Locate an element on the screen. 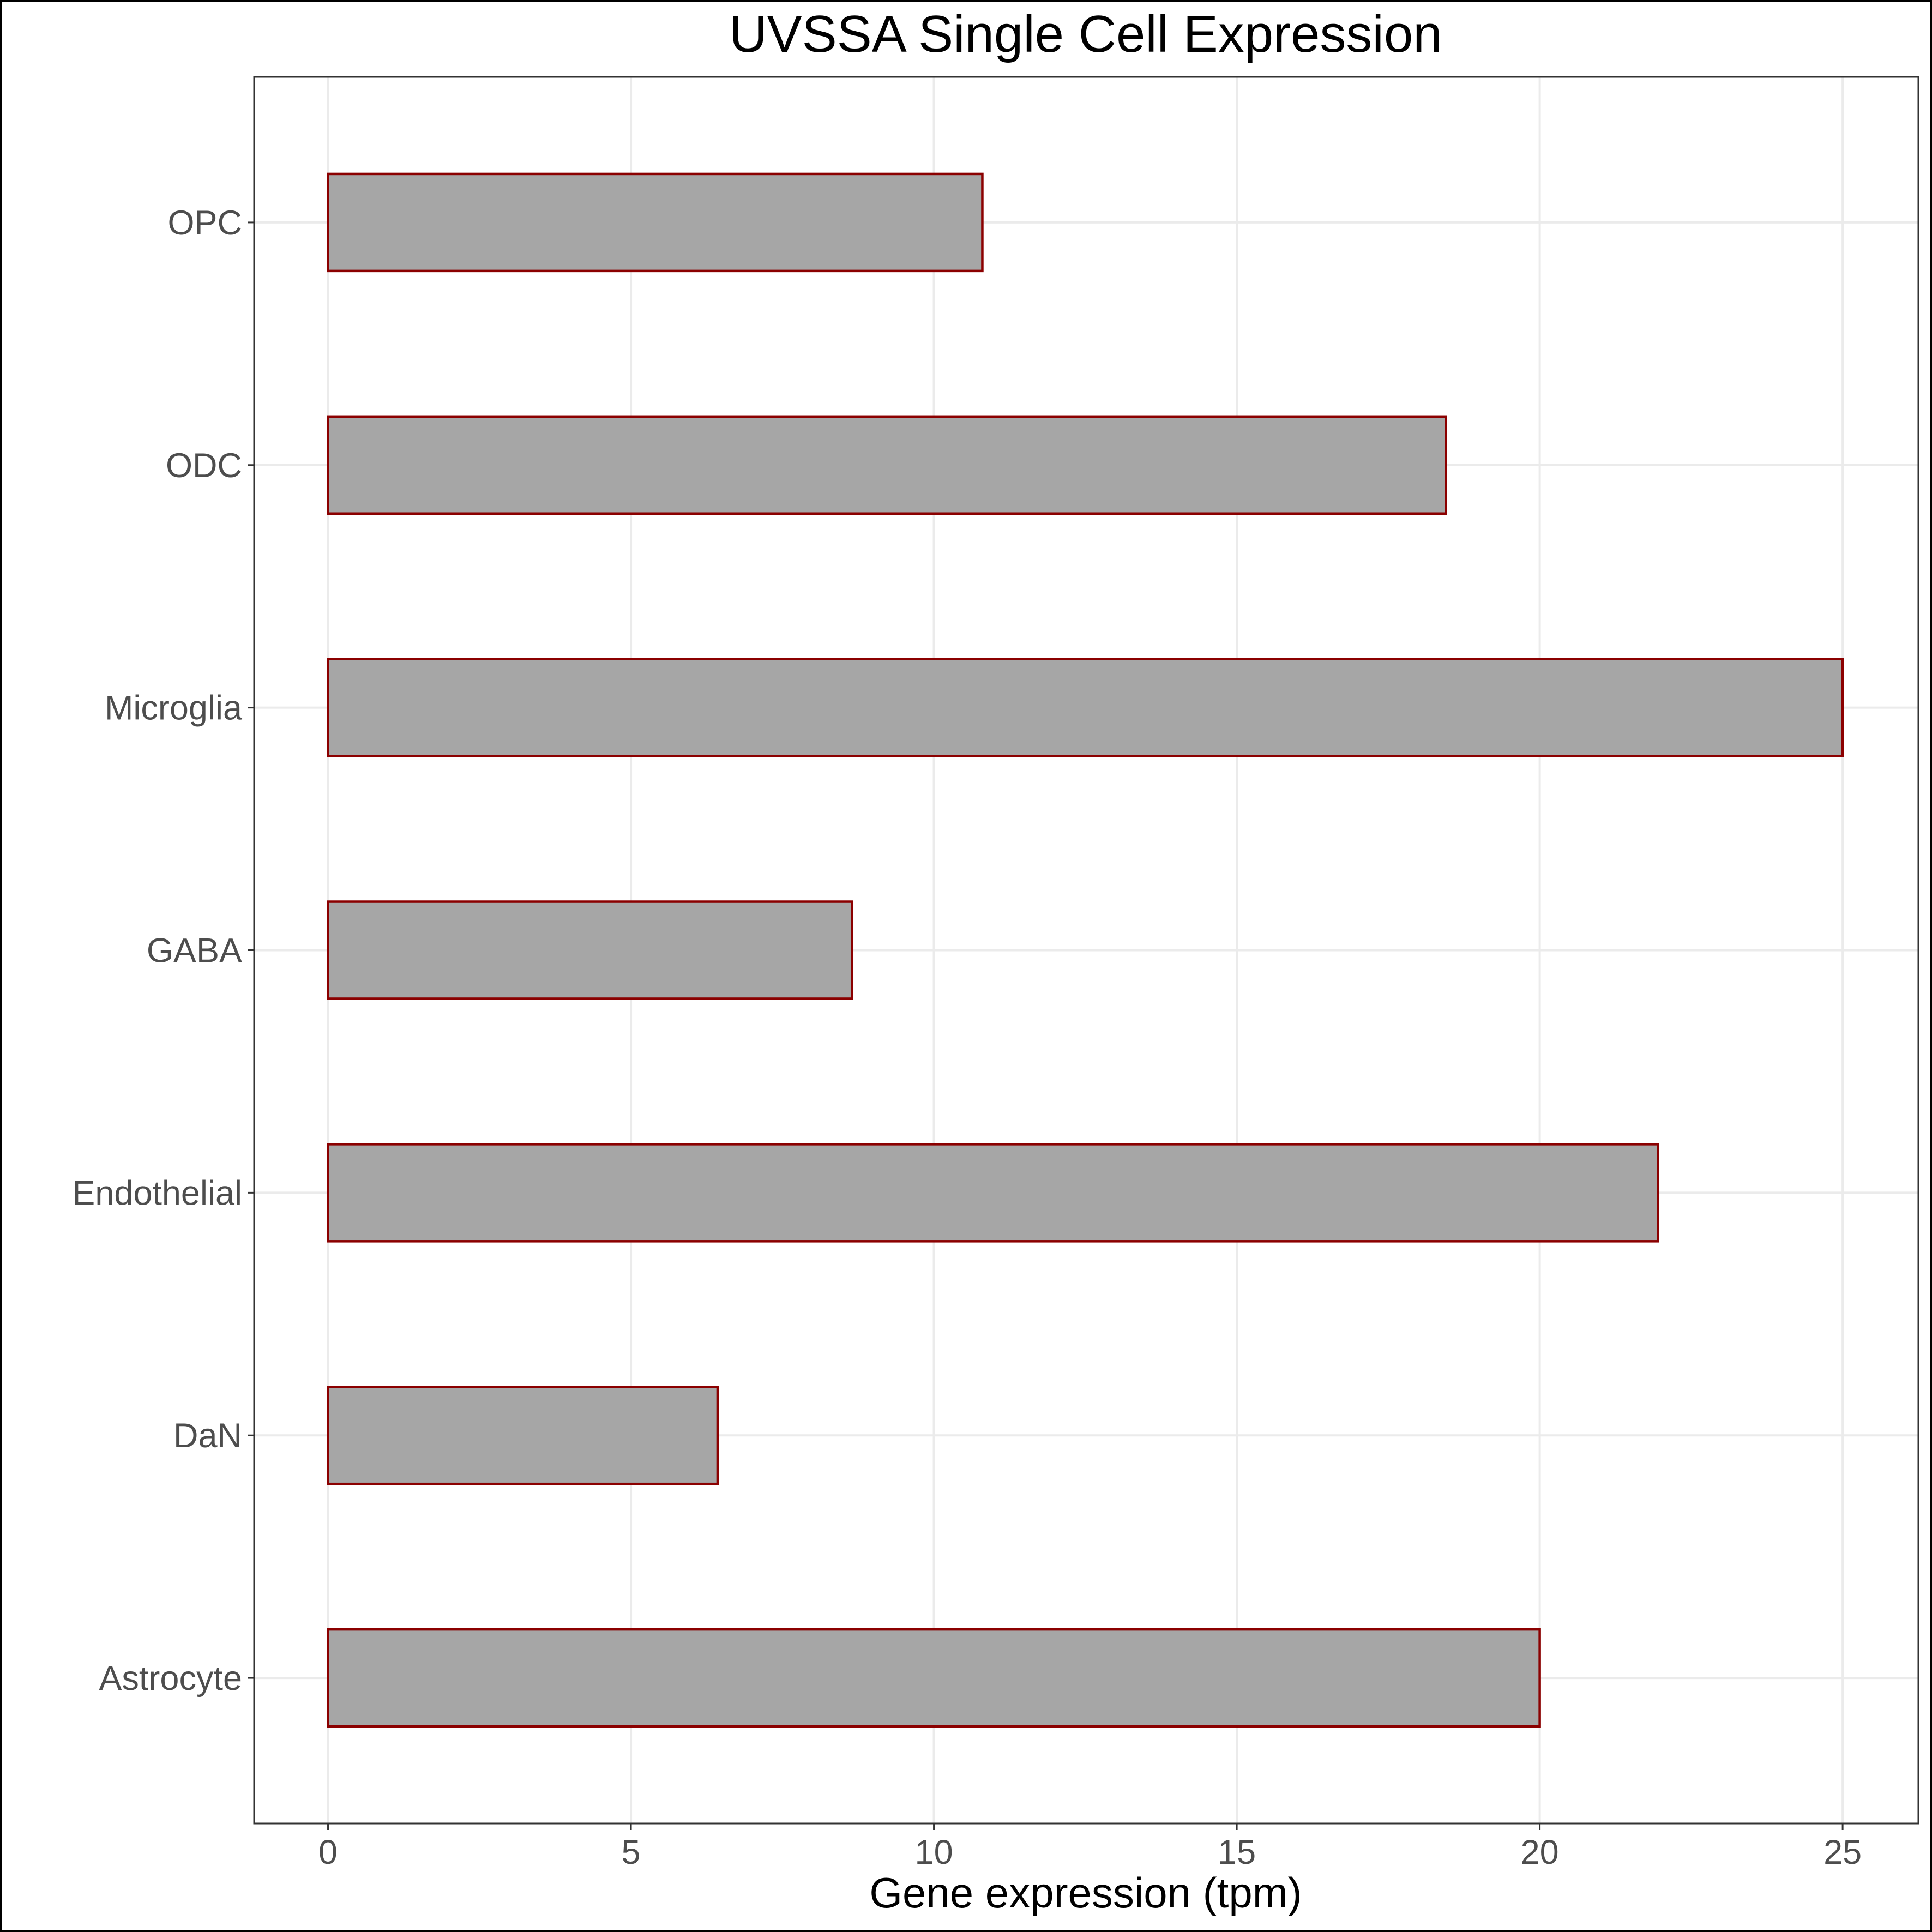 Image resolution: width=1932 pixels, height=1932 pixels. y-tick-label-odc: ODC is located at coordinates (204, 466).